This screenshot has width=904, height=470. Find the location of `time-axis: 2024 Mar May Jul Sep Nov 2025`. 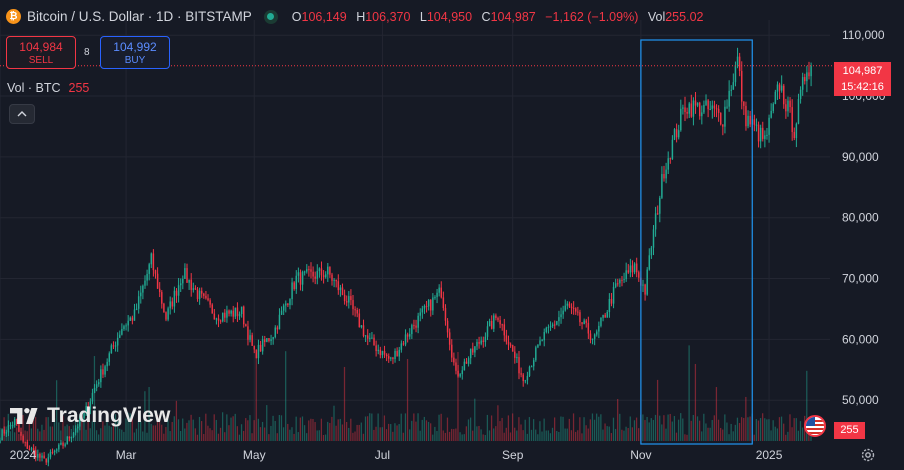

time-axis: 2024 Mar May Jul Sep Nov 2025 is located at coordinates (396, 455).